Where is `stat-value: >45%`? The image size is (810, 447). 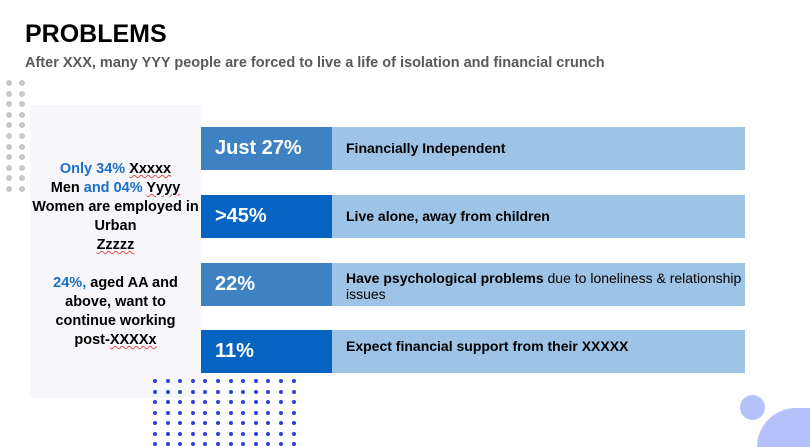 stat-value: >45% is located at coordinates (266, 216).